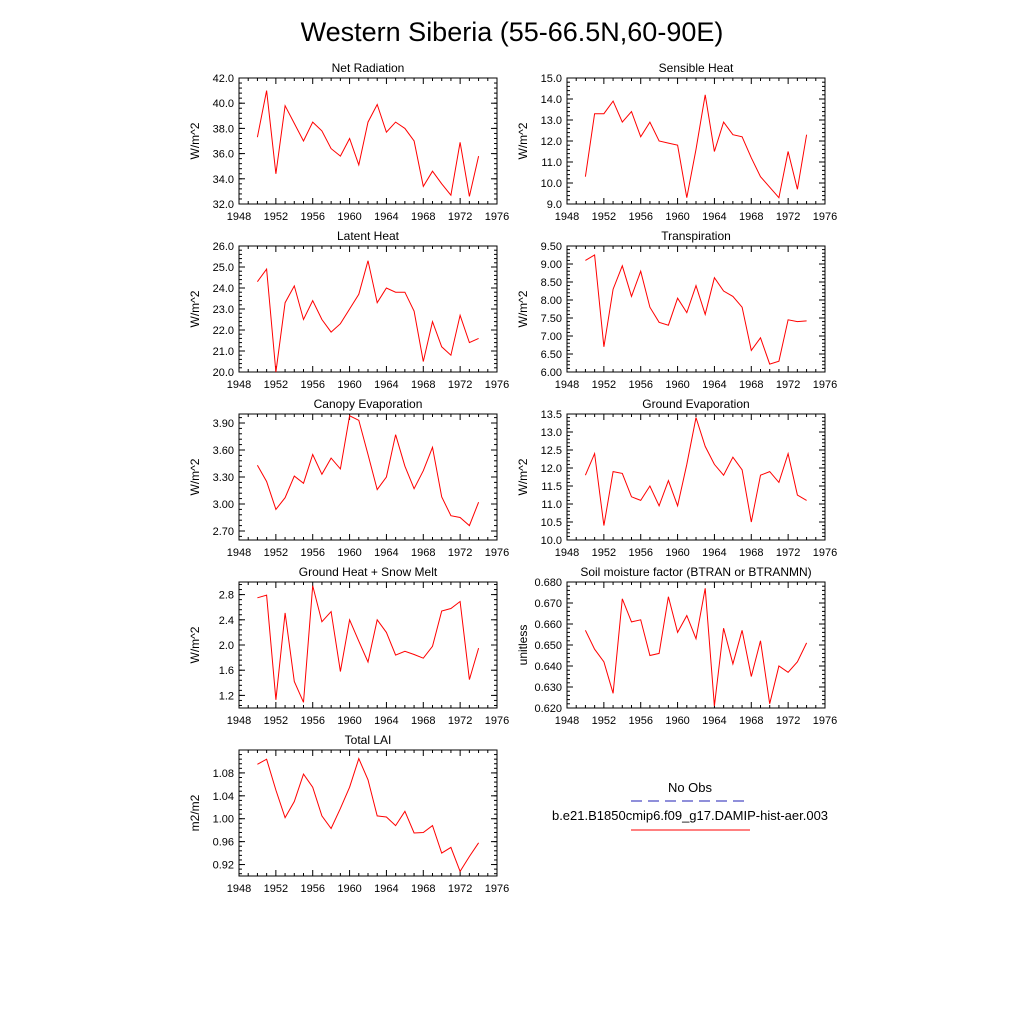  Describe the element at coordinates (223, 268) in the screenshot. I see `y-tick-label: 25.0` at that location.